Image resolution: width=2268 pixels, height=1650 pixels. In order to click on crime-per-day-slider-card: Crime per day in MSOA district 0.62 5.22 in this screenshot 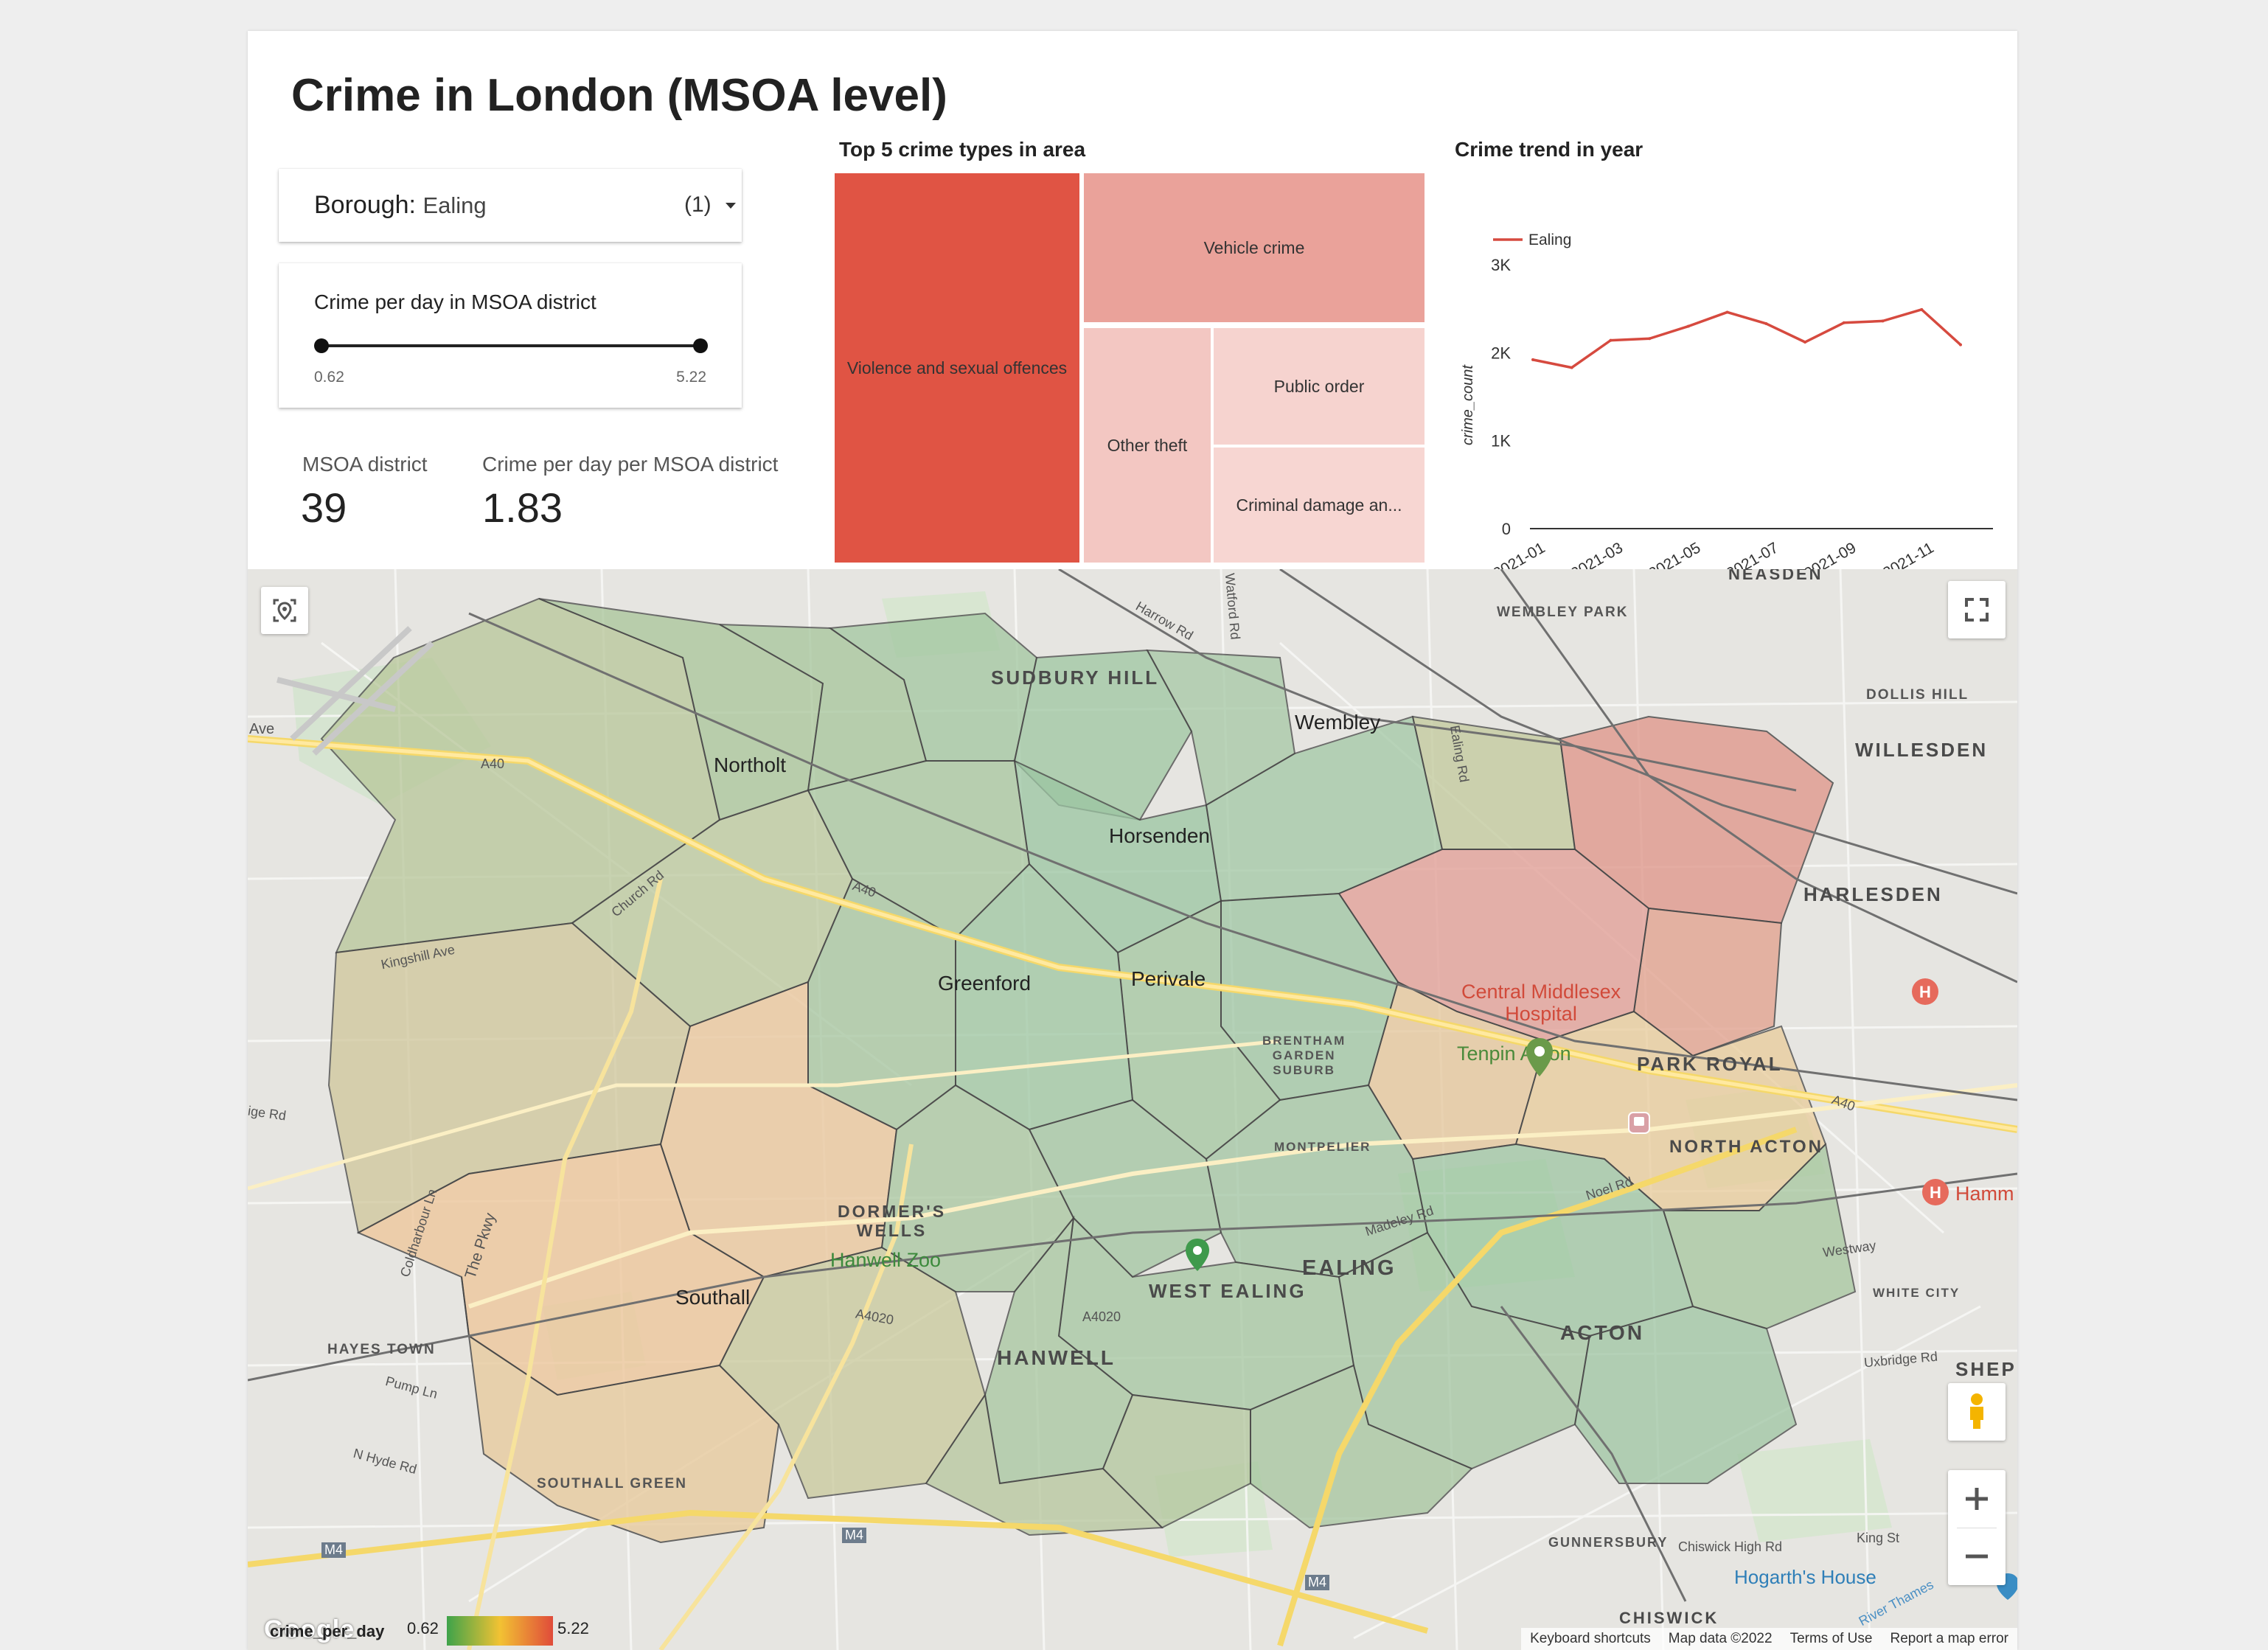, I will do `click(511, 335)`.